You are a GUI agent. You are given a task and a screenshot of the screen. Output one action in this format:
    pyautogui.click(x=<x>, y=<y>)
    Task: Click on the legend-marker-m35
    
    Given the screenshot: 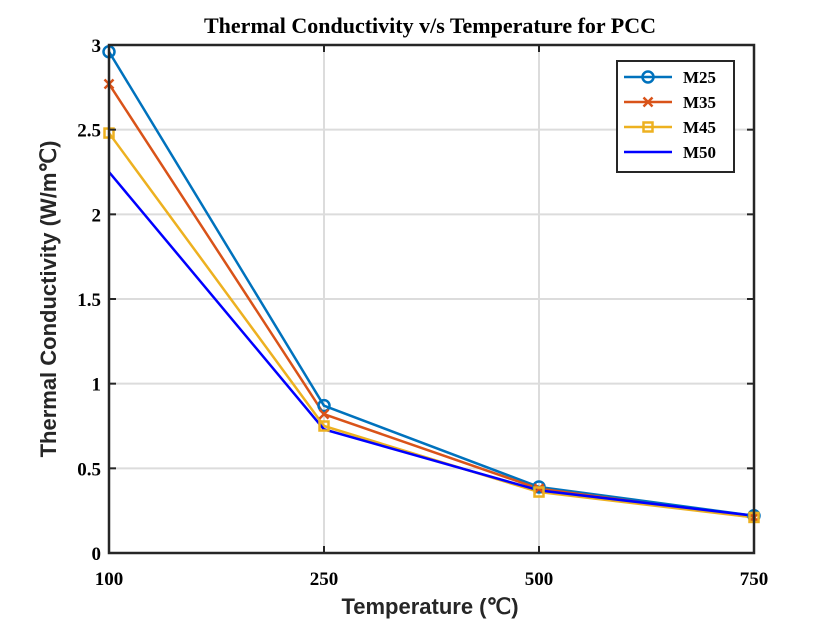 What is the action you would take?
    pyautogui.click(x=648, y=102)
    